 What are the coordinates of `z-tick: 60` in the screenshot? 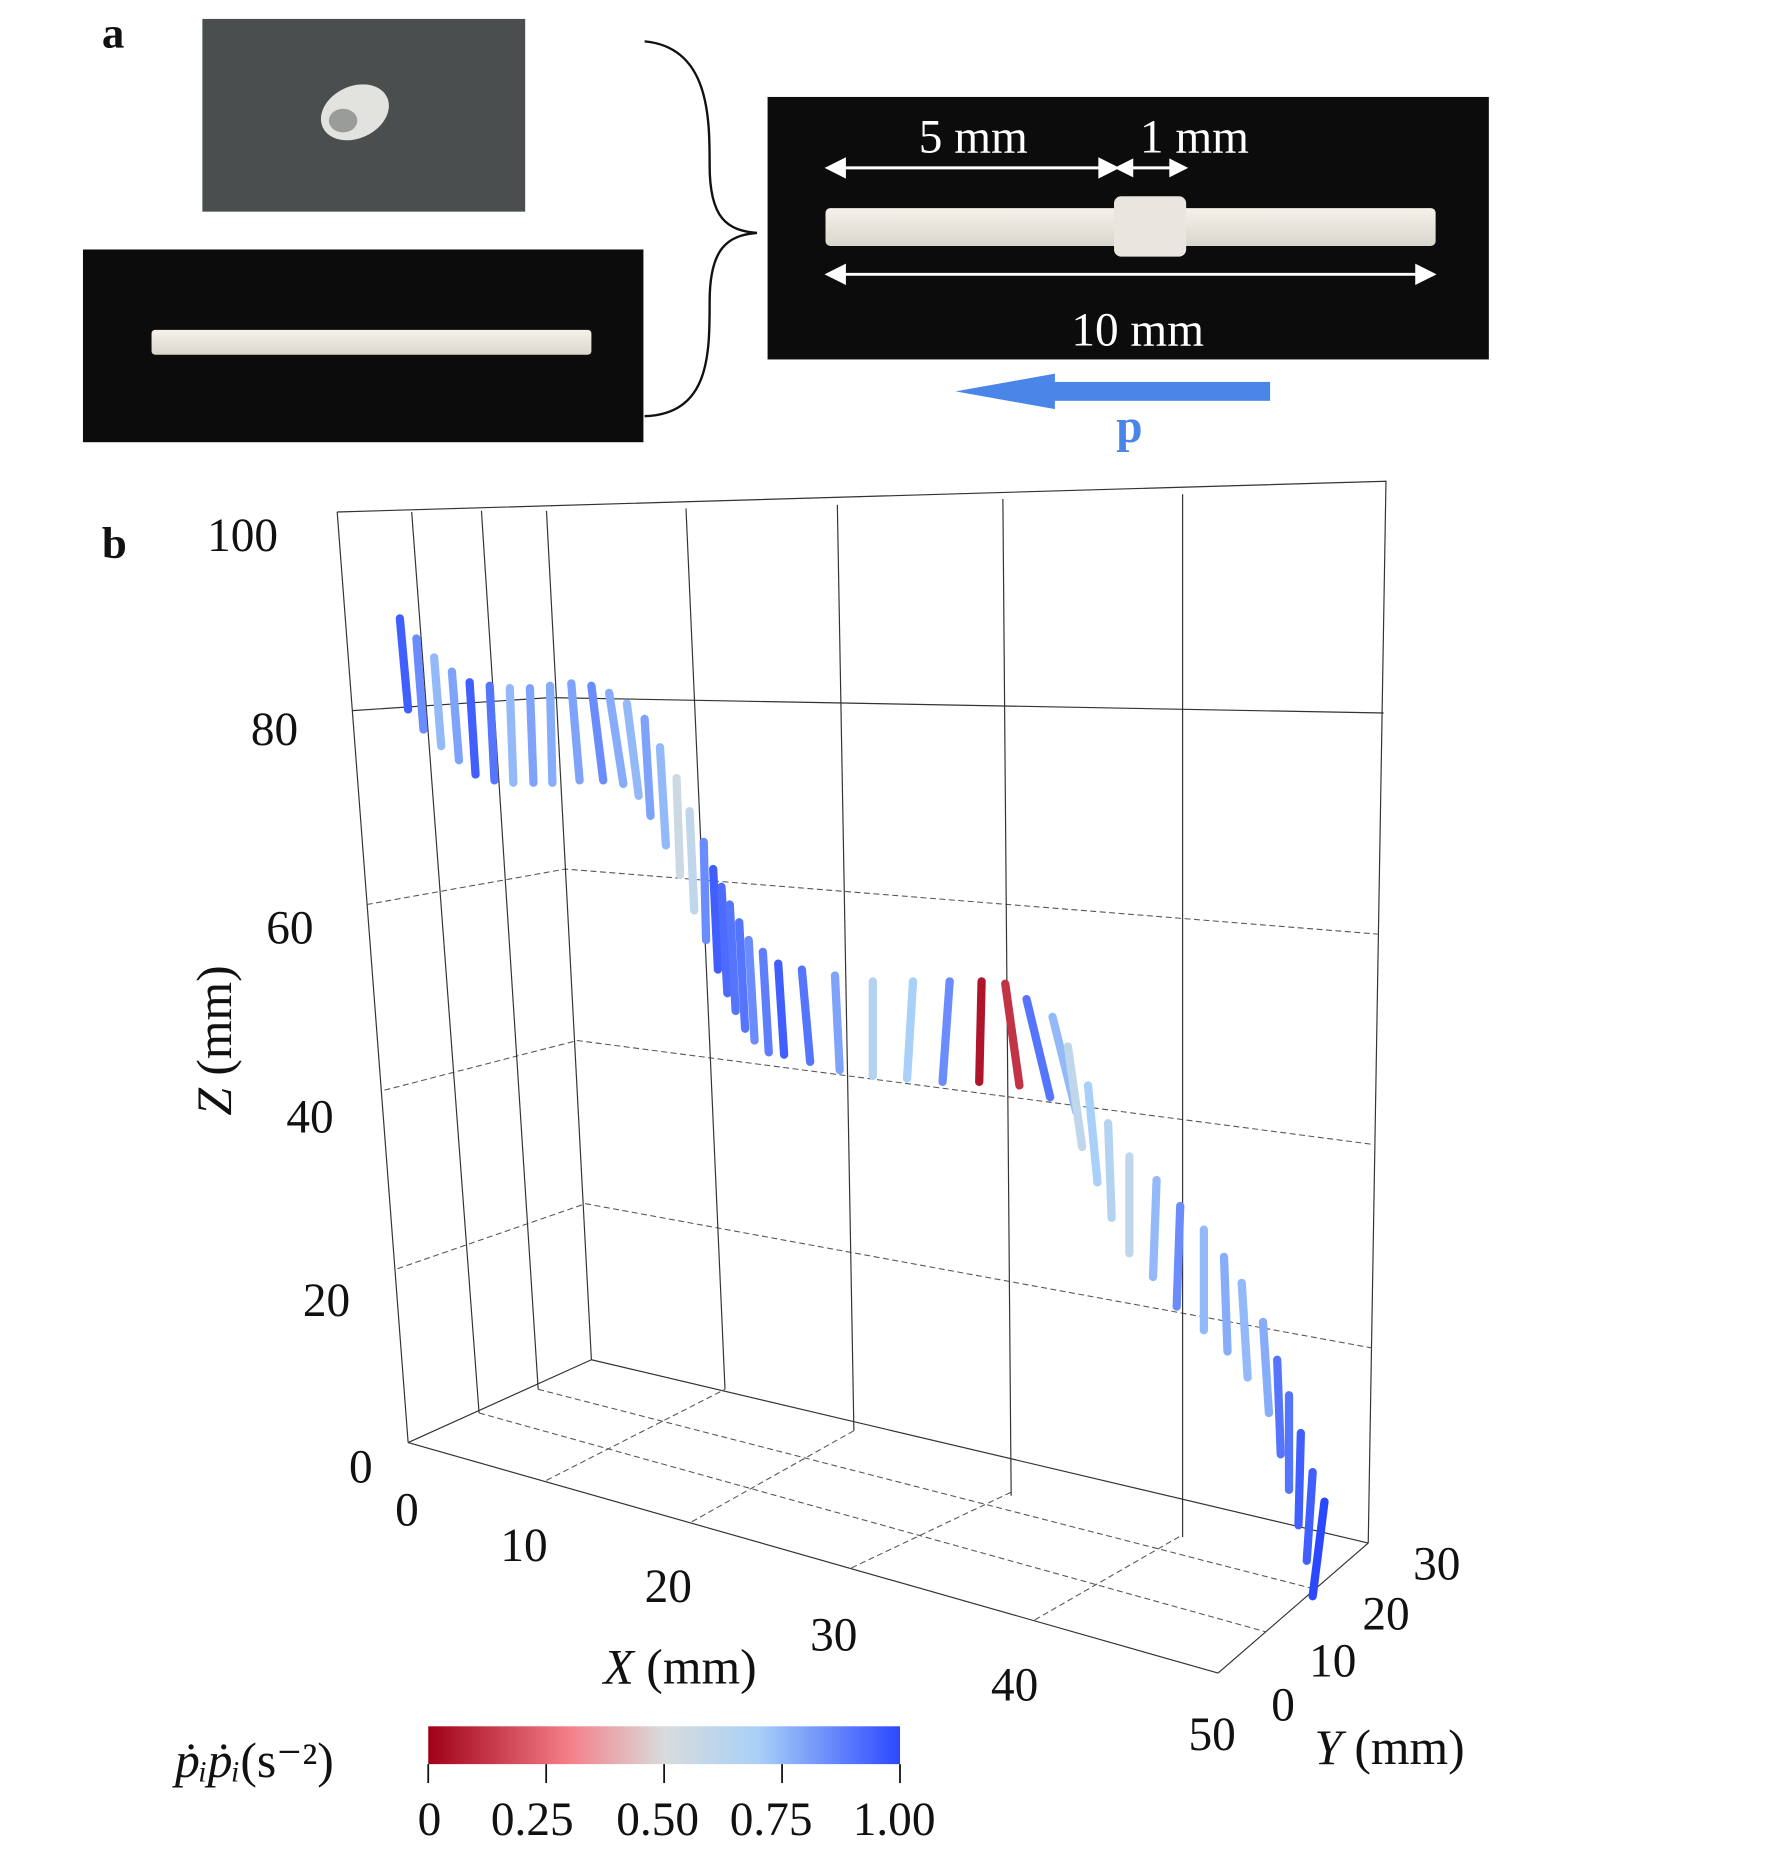 It's located at (289, 929).